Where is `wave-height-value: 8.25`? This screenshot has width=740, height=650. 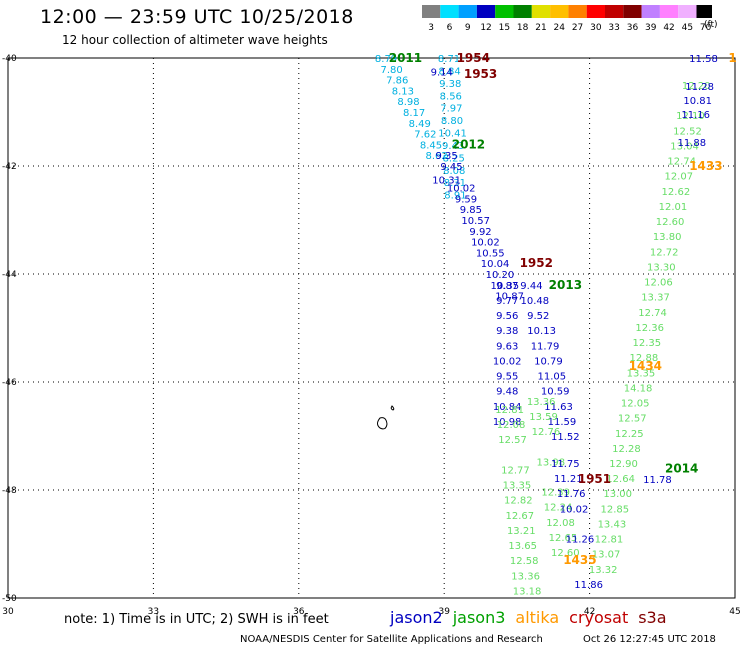
wave-height-value: 8.25 is located at coordinates (454, 158).